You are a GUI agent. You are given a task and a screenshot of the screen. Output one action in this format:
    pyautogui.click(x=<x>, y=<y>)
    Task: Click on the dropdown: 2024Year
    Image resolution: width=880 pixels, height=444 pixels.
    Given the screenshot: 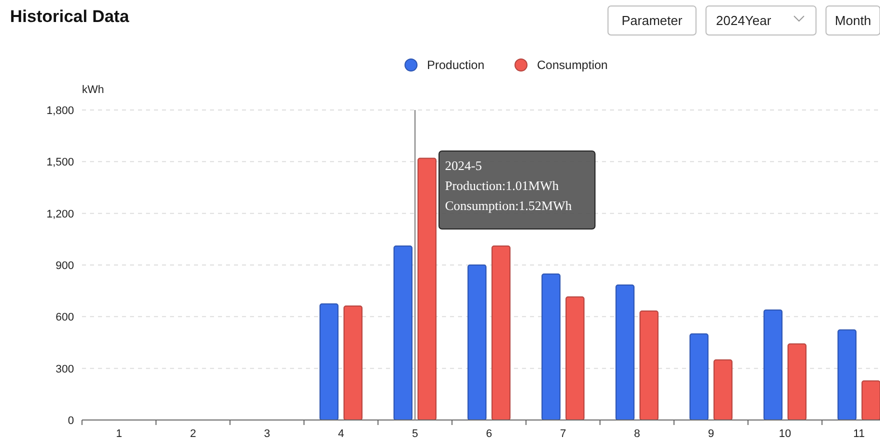 What is the action you would take?
    pyautogui.click(x=761, y=21)
    